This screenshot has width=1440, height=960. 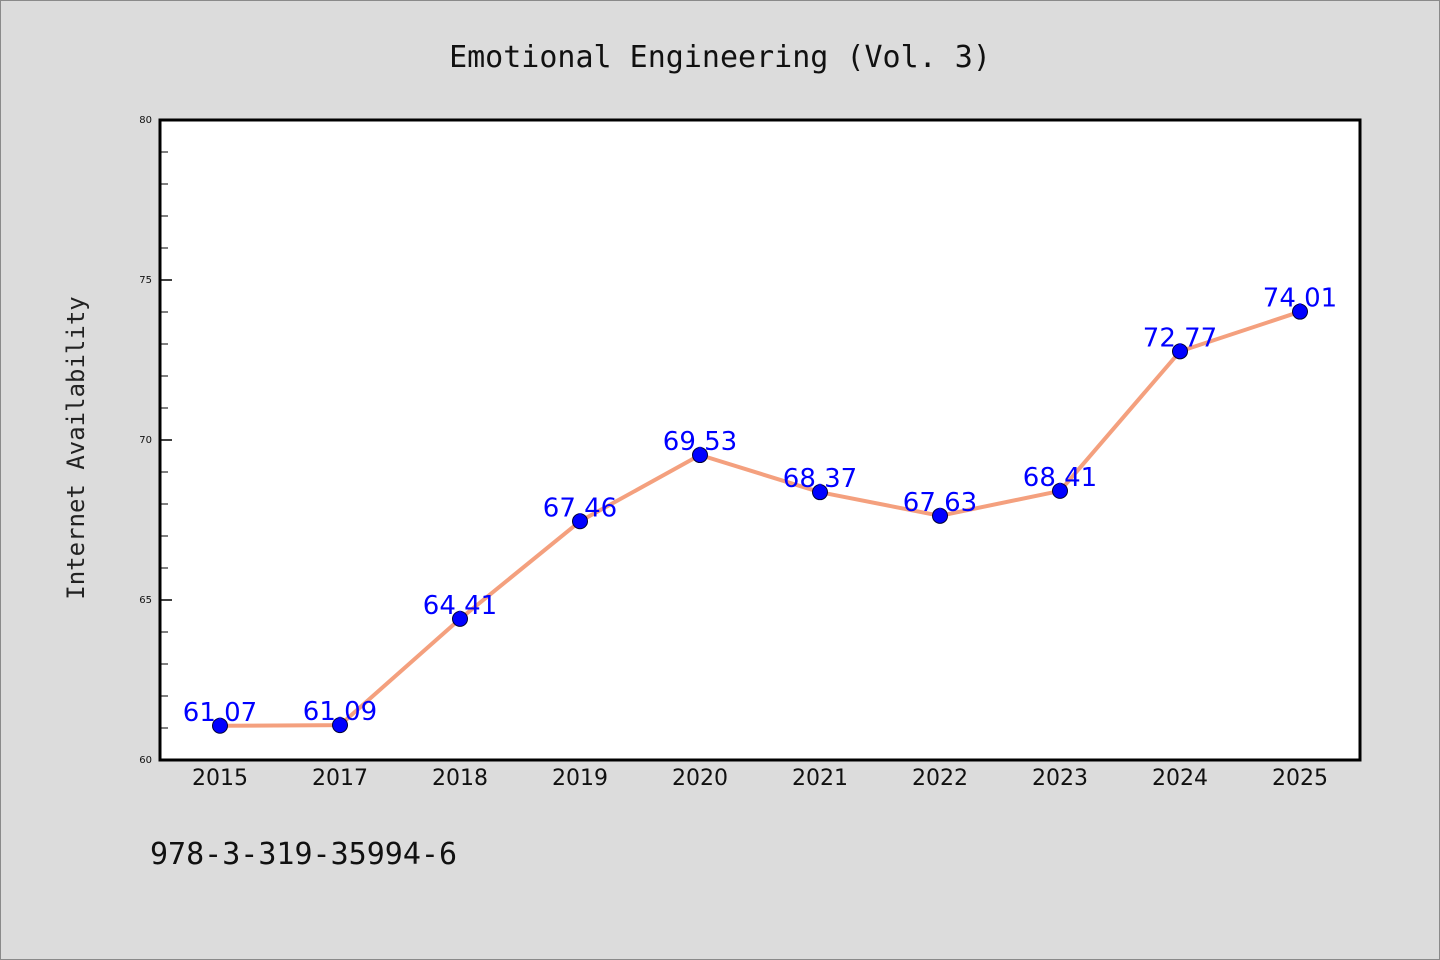 I want to click on x-tick-label: 2017, so click(x=340, y=778).